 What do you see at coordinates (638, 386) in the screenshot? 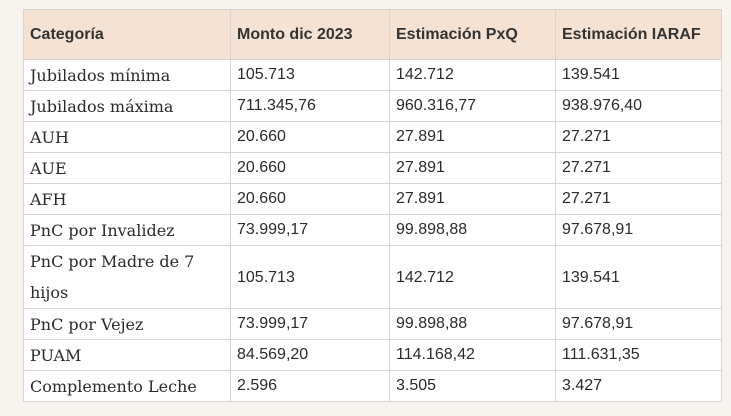
I see `cell-iaraf: 3.427` at bounding box center [638, 386].